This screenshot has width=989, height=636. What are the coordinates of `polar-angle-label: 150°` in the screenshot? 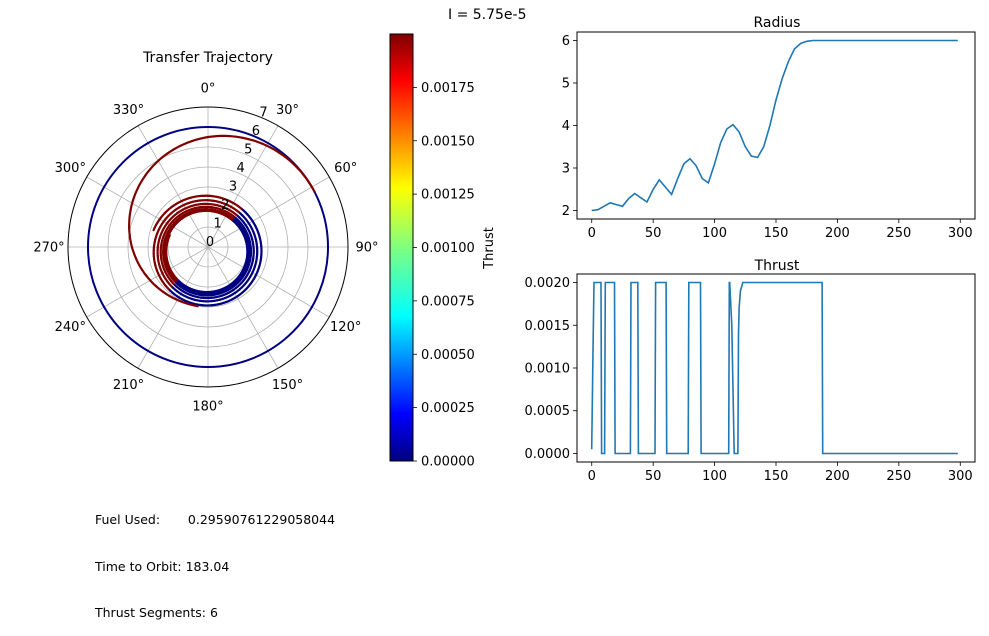 It's located at (287, 385).